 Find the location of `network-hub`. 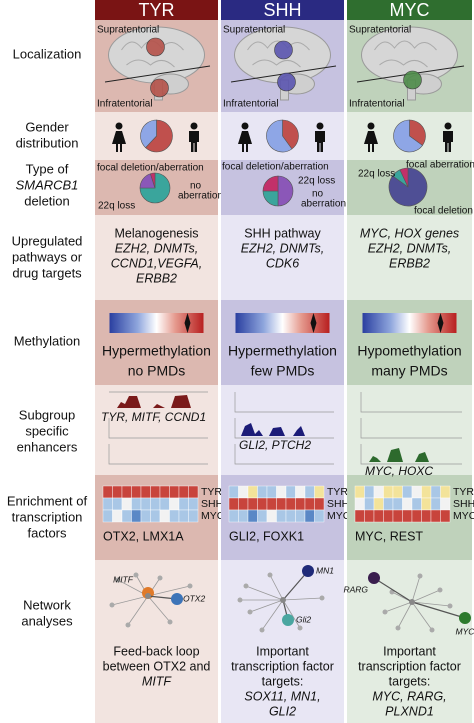

network-hub is located at coordinates (283, 600).